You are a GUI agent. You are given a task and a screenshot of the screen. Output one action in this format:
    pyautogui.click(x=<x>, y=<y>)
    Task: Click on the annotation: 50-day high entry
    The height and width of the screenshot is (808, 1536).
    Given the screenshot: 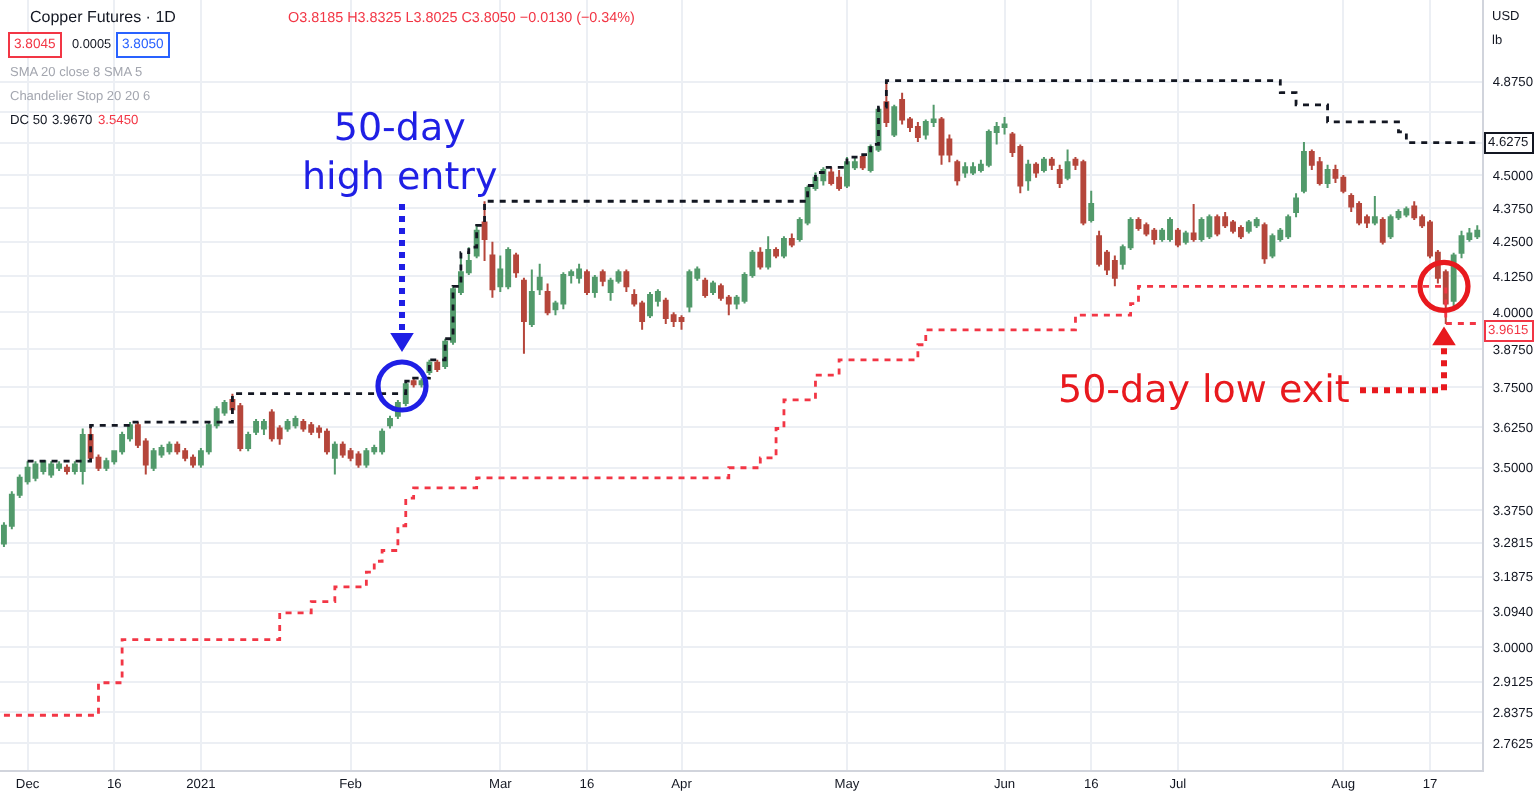 What is the action you would take?
    pyautogui.click(x=400, y=153)
    